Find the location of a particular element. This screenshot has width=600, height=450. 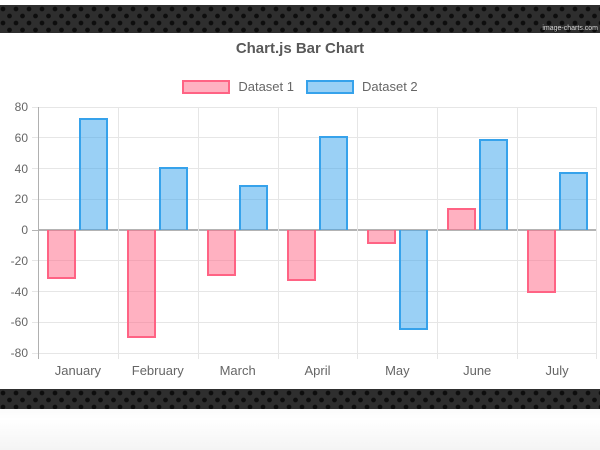

x-tick-label: February is located at coordinates (157, 370).